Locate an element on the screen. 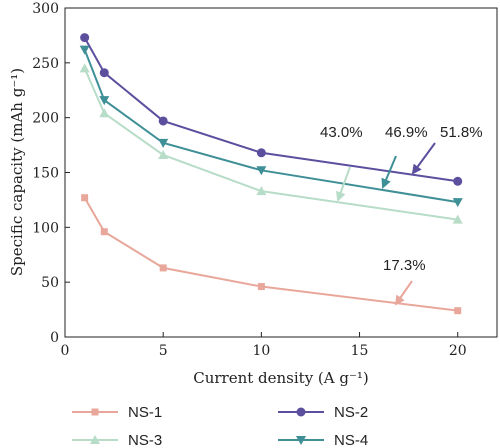  legend-label-ns3: NS-3 is located at coordinates (145, 440).